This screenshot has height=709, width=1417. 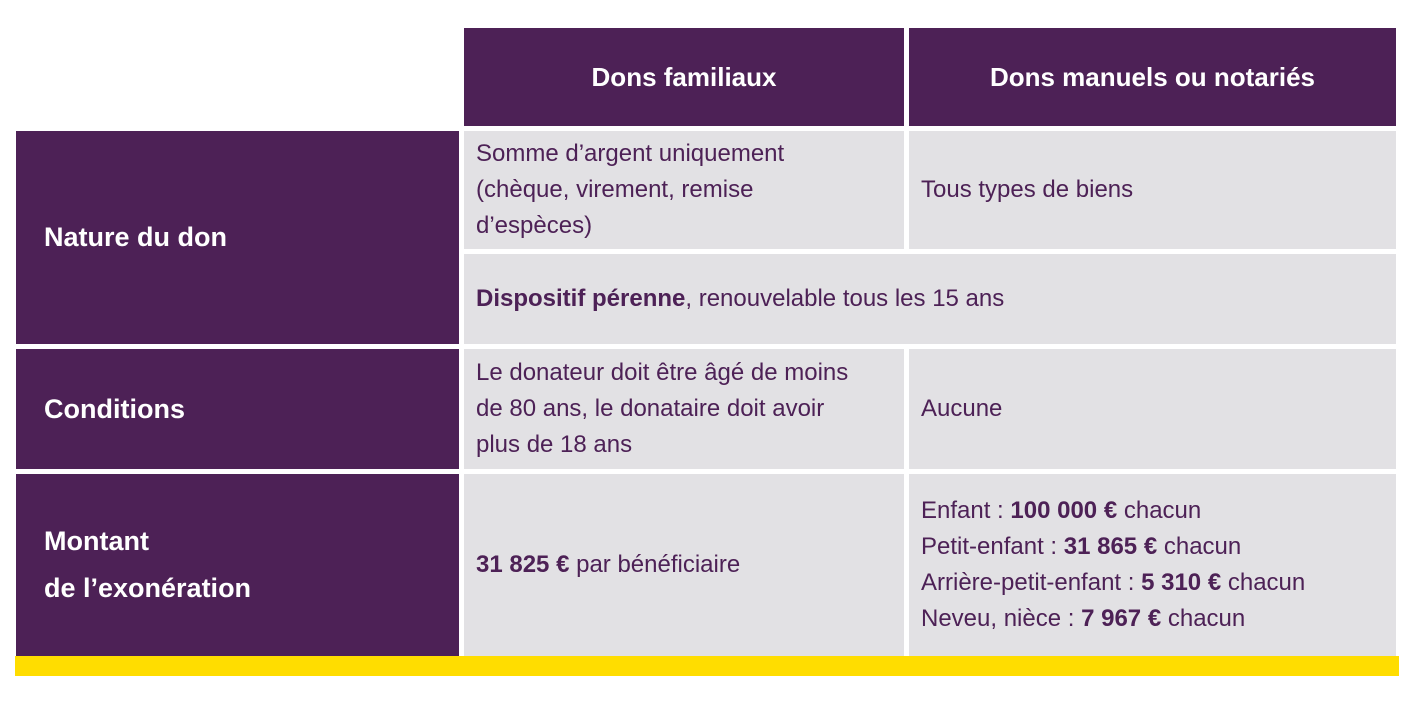 What do you see at coordinates (845, 298) in the screenshot?
I see `dispositif-perenne-rest: , renouvelable tous les 15 ans` at bounding box center [845, 298].